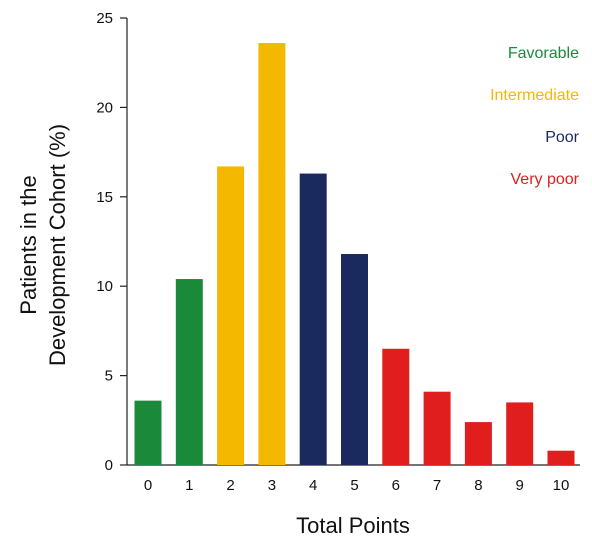 The image size is (592, 547). Describe the element at coordinates (561, 485) in the screenshot. I see `x-tick-label: 10` at that location.